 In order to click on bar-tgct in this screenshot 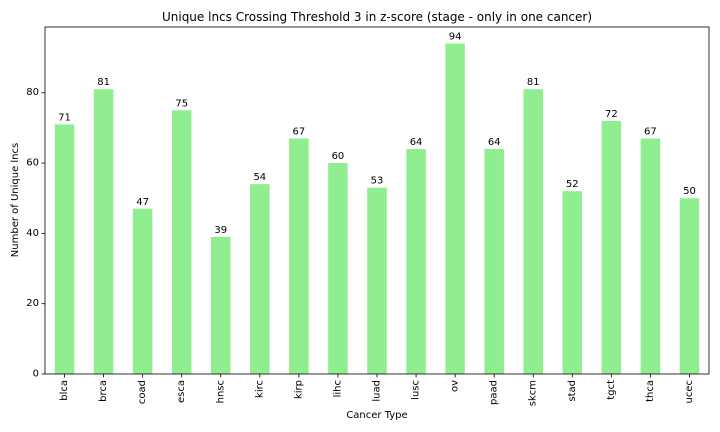, I will do `click(611, 247)`.